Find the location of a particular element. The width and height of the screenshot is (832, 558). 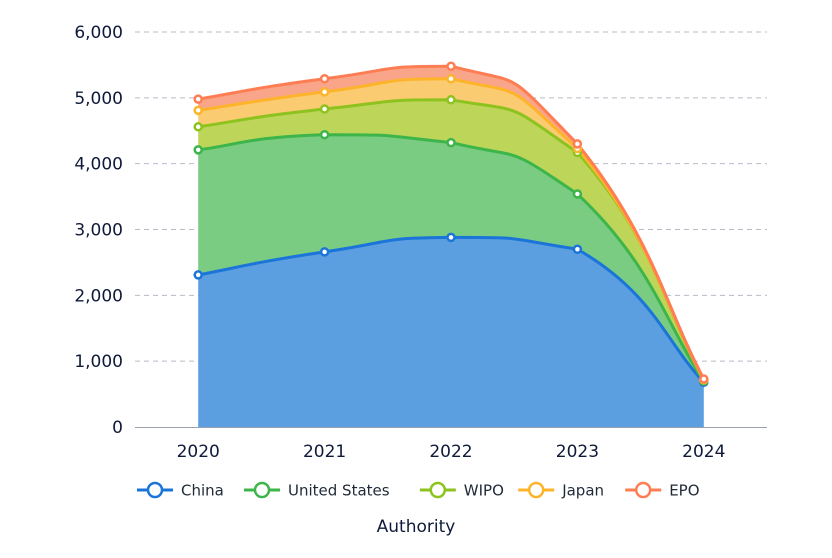

point-epo-2021 is located at coordinates (324, 78).